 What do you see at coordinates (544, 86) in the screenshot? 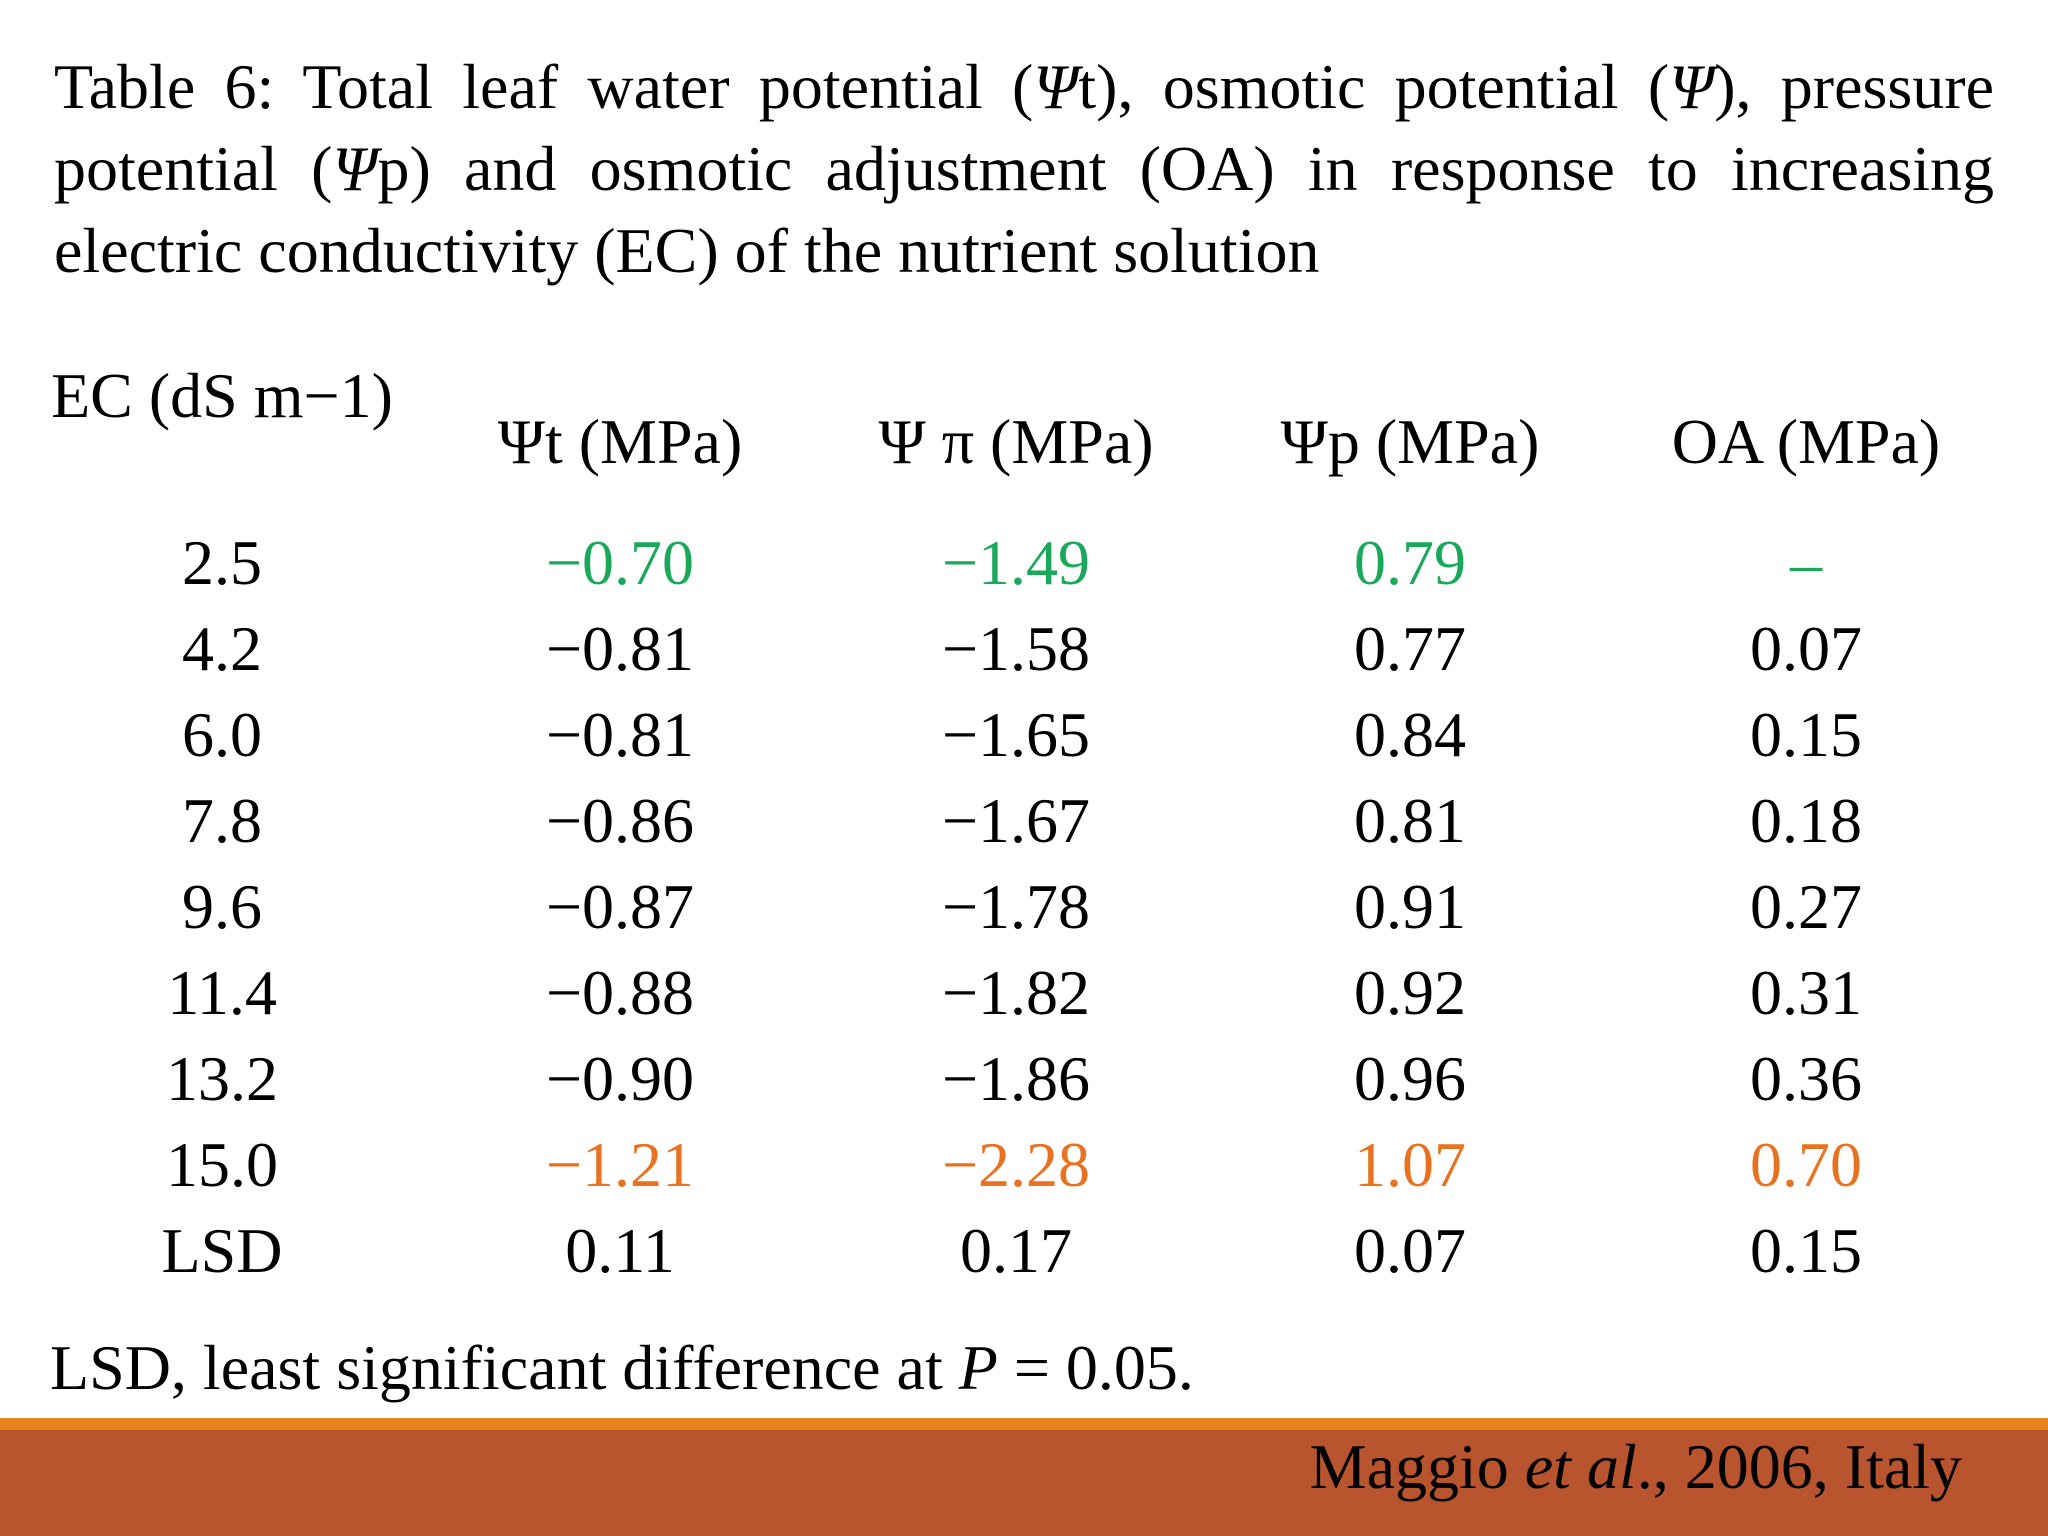
I see `caption-part-1: Table 6: Total leaf water potential (` at bounding box center [544, 86].